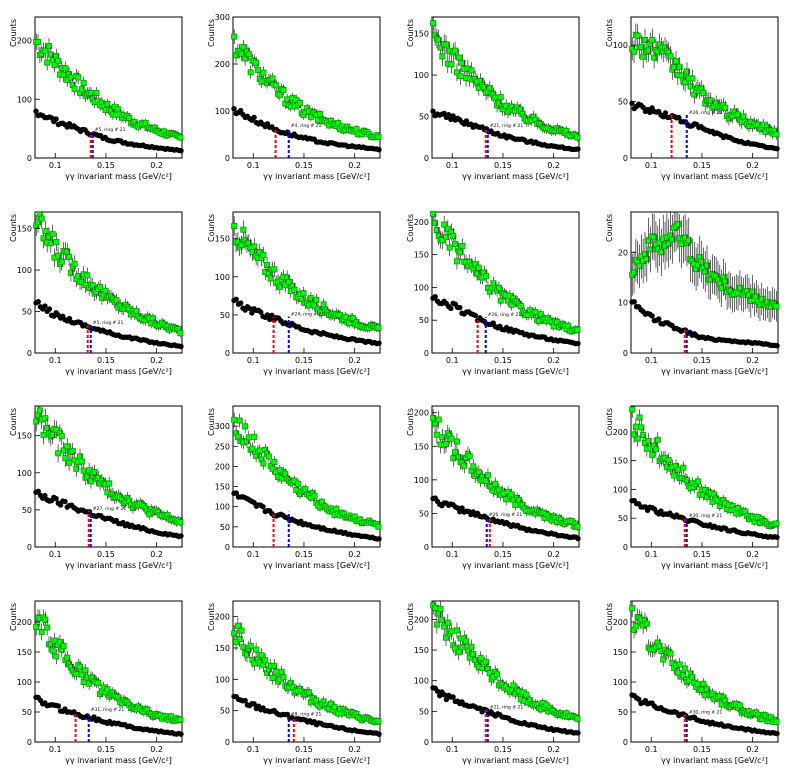  What do you see at coordinates (354, 360) in the screenshot?
I see `x-tick-label: 0.2` at bounding box center [354, 360].